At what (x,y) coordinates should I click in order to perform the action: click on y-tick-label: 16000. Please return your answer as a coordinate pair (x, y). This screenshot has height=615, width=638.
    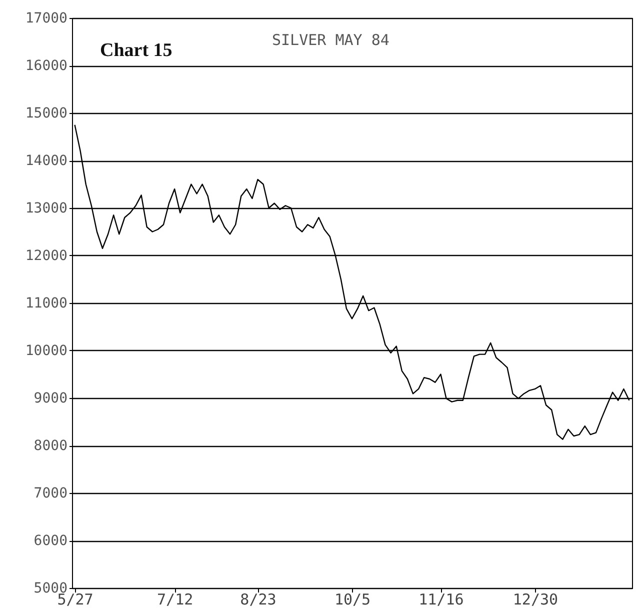
    Looking at the image, I should click on (46, 66).